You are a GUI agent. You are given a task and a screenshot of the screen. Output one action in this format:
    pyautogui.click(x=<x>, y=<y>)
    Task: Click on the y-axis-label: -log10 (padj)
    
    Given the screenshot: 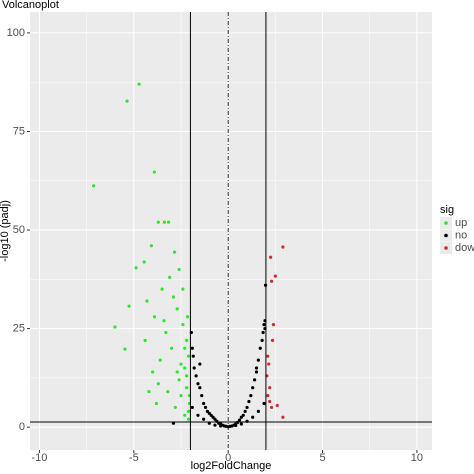 What is the action you would take?
    pyautogui.click(x=5, y=231)
    